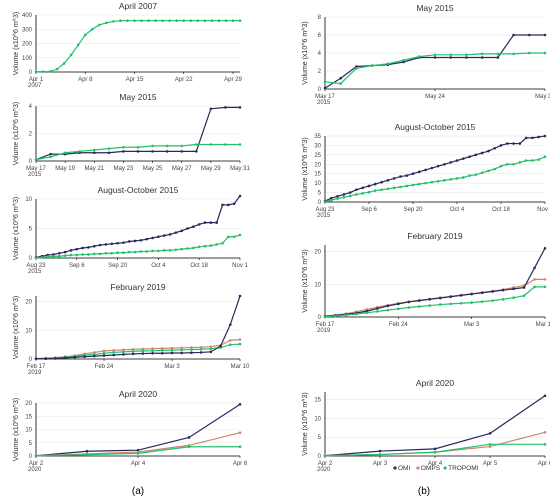 The width and height of the screenshot is (550, 503). I want to click on x-tick-label: Aug 23, so click(36, 266).